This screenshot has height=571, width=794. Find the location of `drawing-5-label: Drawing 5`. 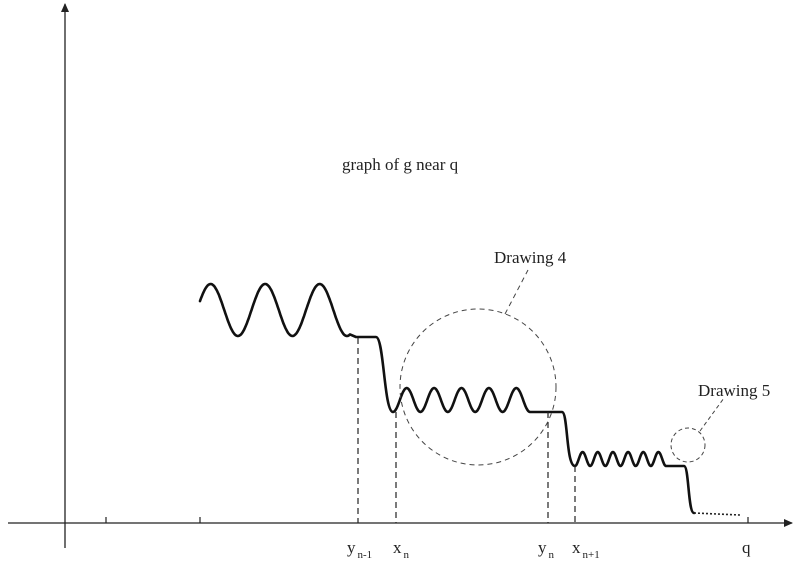

drawing-5-label: Drawing 5 is located at coordinates (734, 390).